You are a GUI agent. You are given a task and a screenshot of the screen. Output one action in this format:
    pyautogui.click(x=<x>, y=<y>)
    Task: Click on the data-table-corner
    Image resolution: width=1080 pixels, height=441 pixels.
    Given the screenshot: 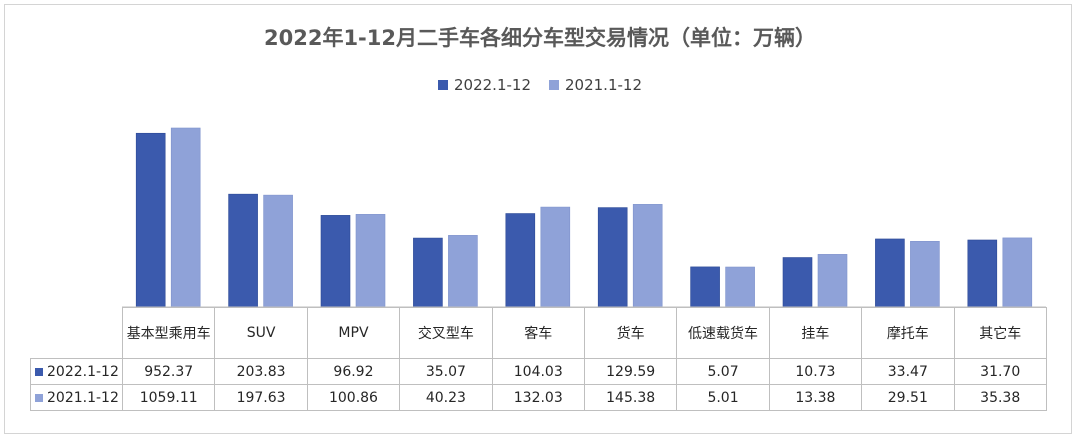 What is the action you would take?
    pyautogui.click(x=76, y=333)
    